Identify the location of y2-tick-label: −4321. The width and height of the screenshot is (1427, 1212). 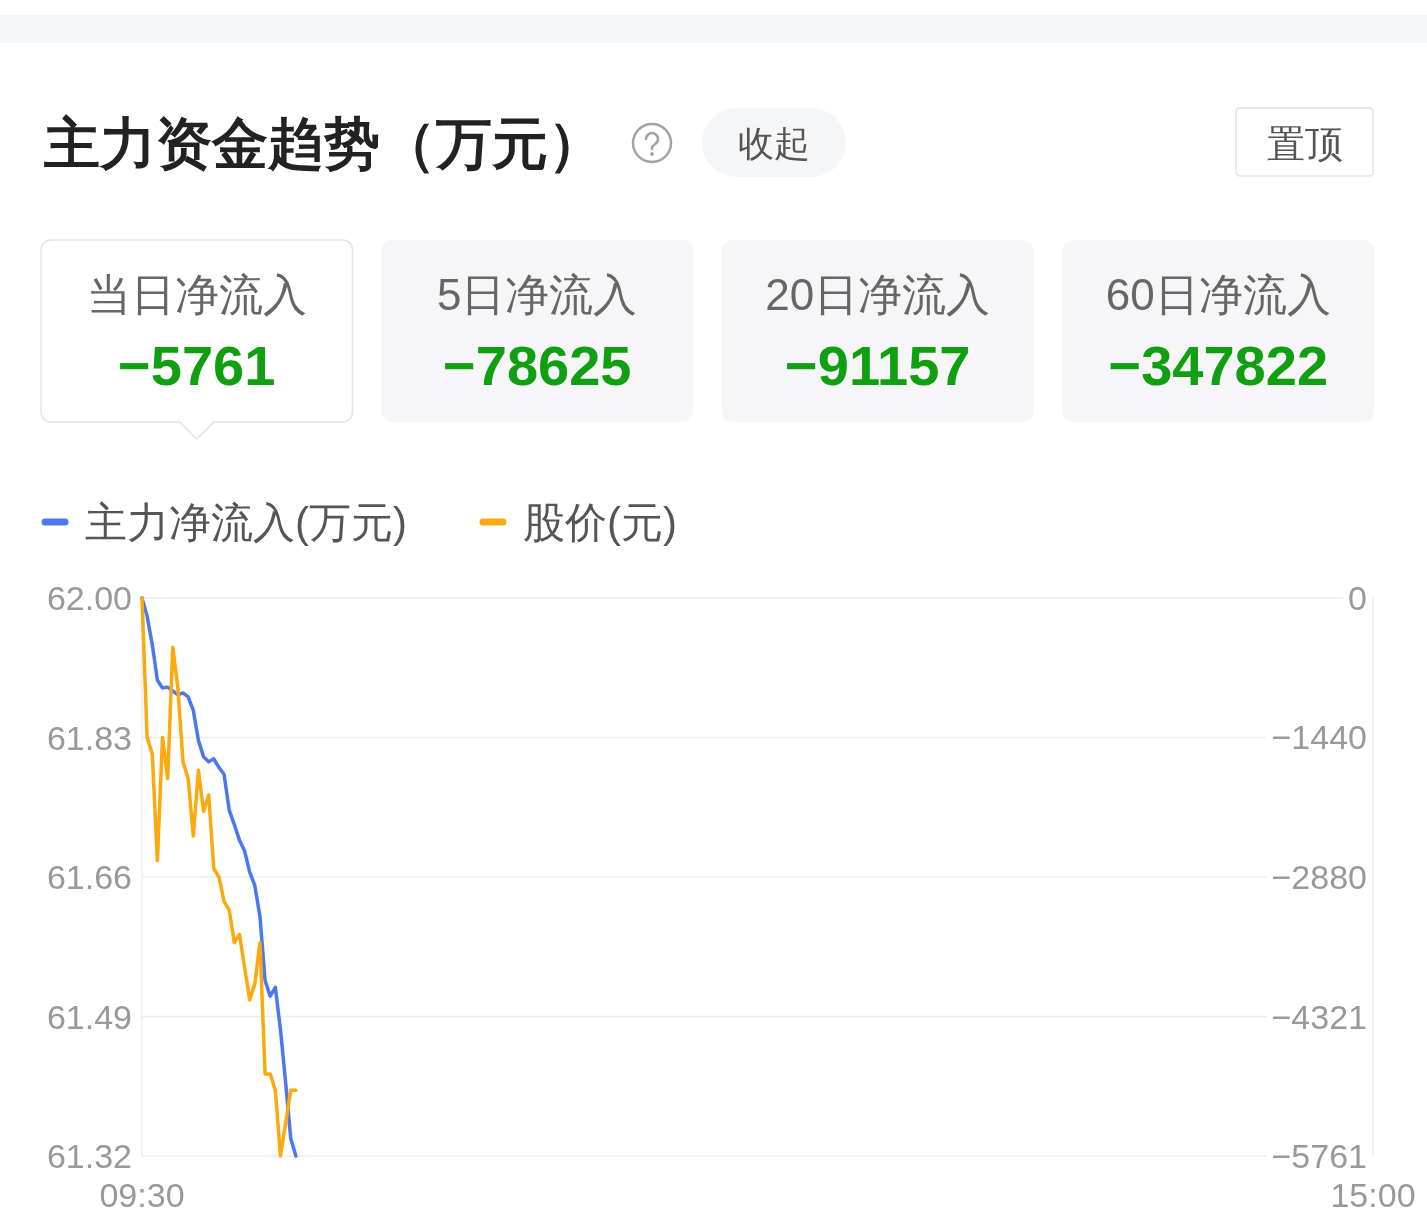
(1319, 1016).